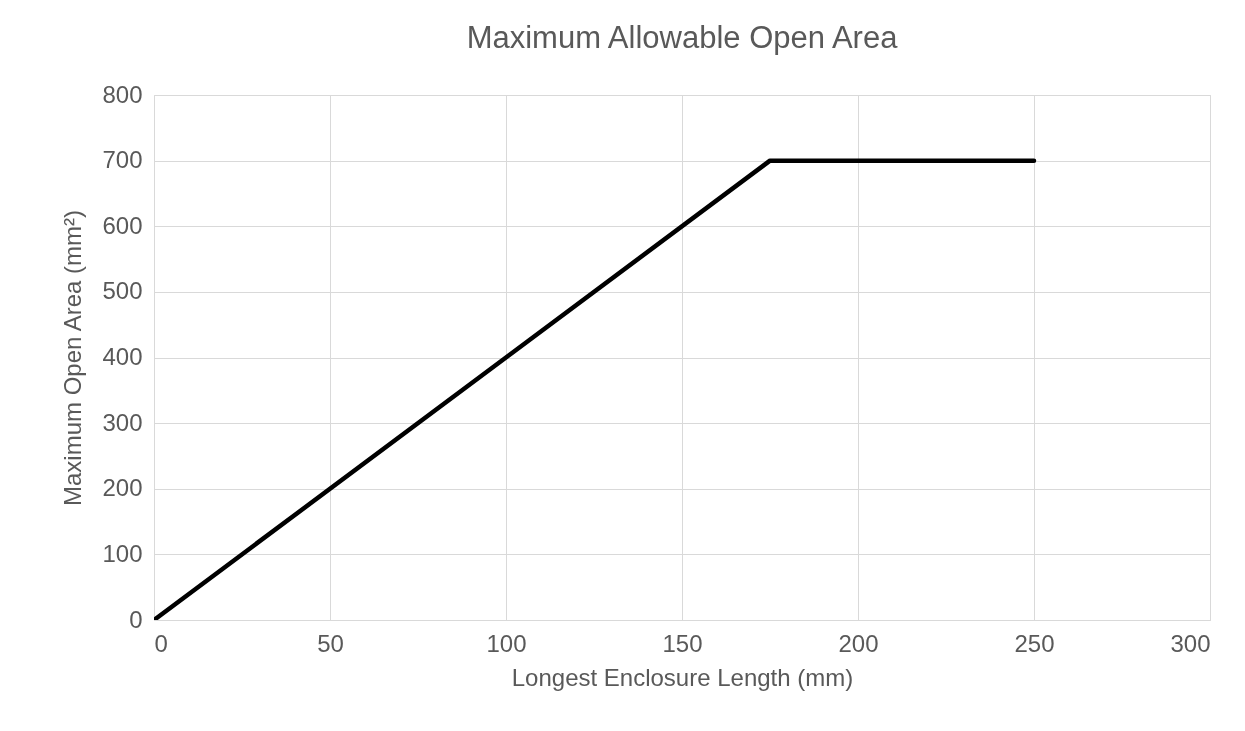 Image resolution: width=1245 pixels, height=731 pixels. What do you see at coordinates (122, 160) in the screenshot?
I see `y-tick-label: 700` at bounding box center [122, 160].